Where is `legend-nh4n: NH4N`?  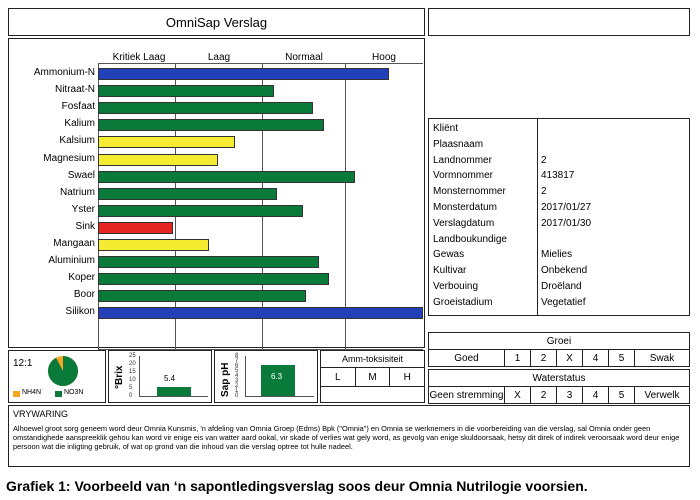 legend-nh4n: NH4N is located at coordinates (32, 392).